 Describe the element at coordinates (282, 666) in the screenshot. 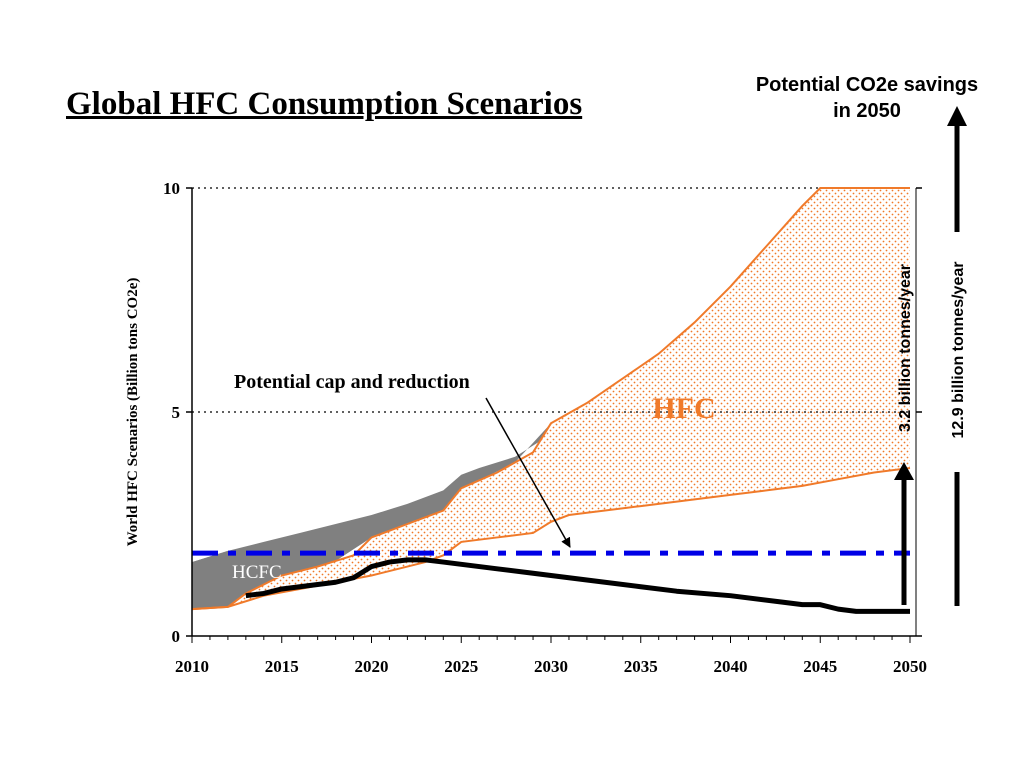

I see `x-tick-label-2015: 2015` at that location.